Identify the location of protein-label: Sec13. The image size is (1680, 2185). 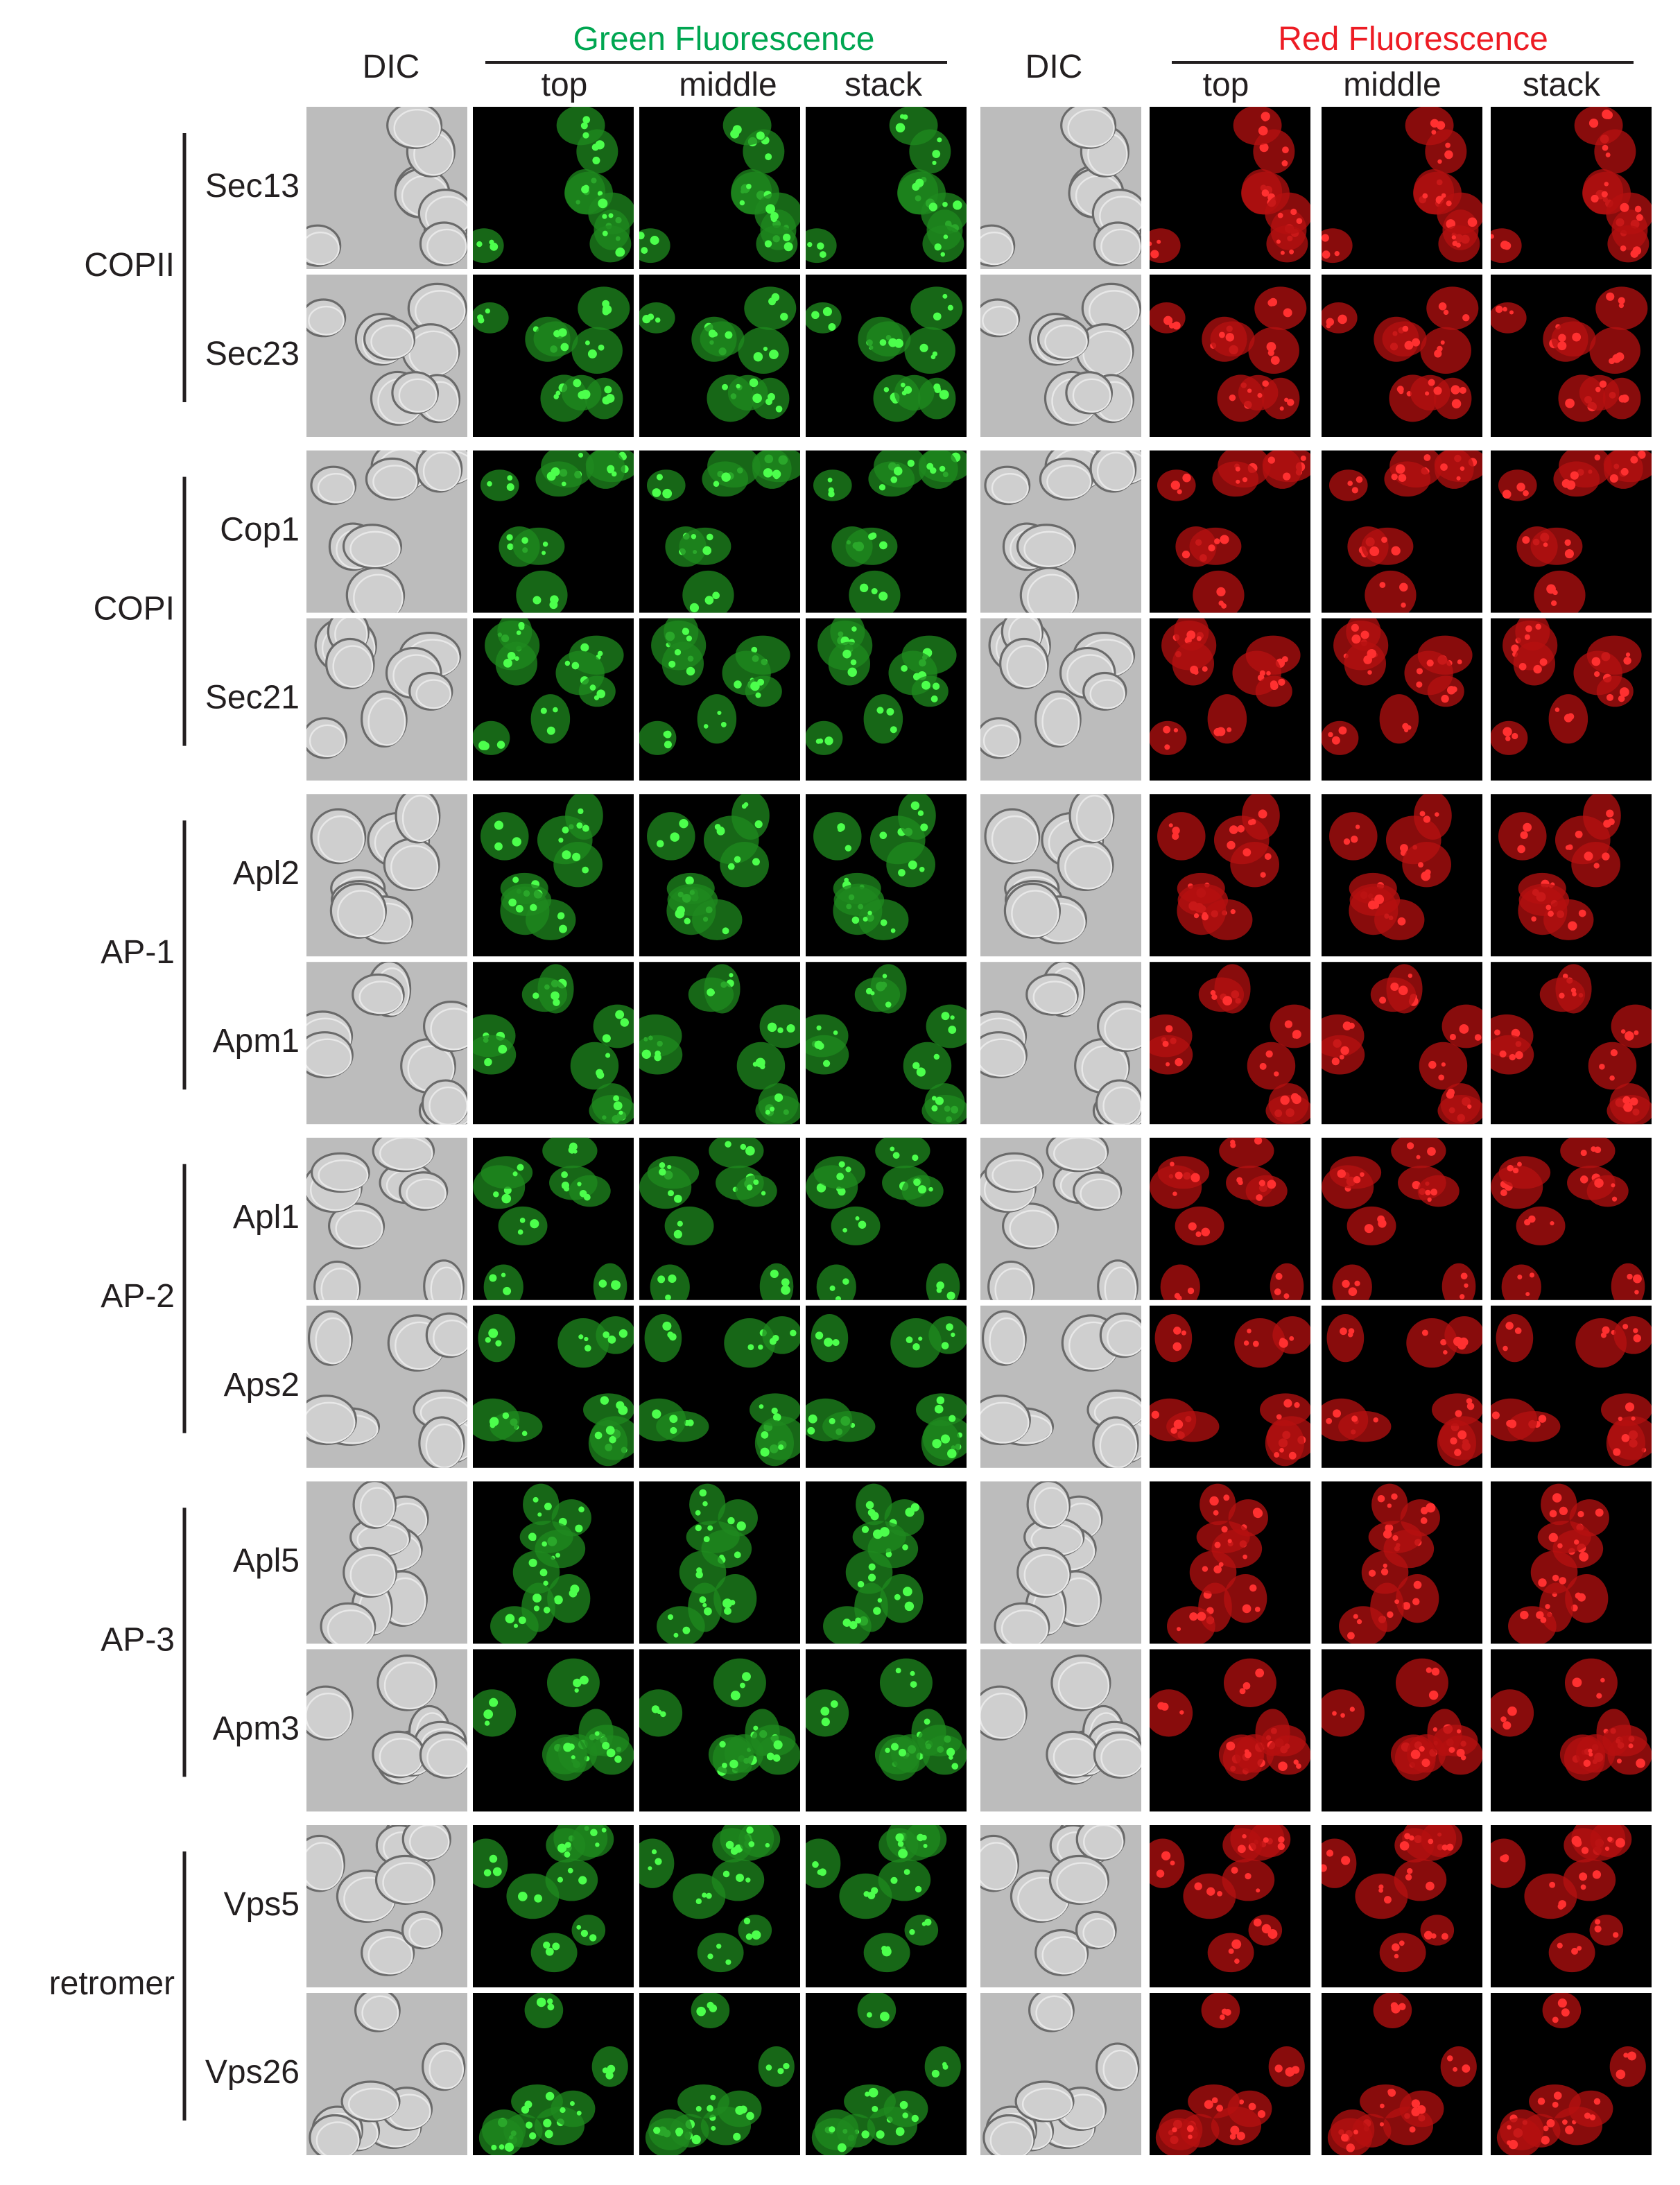
(252, 187).